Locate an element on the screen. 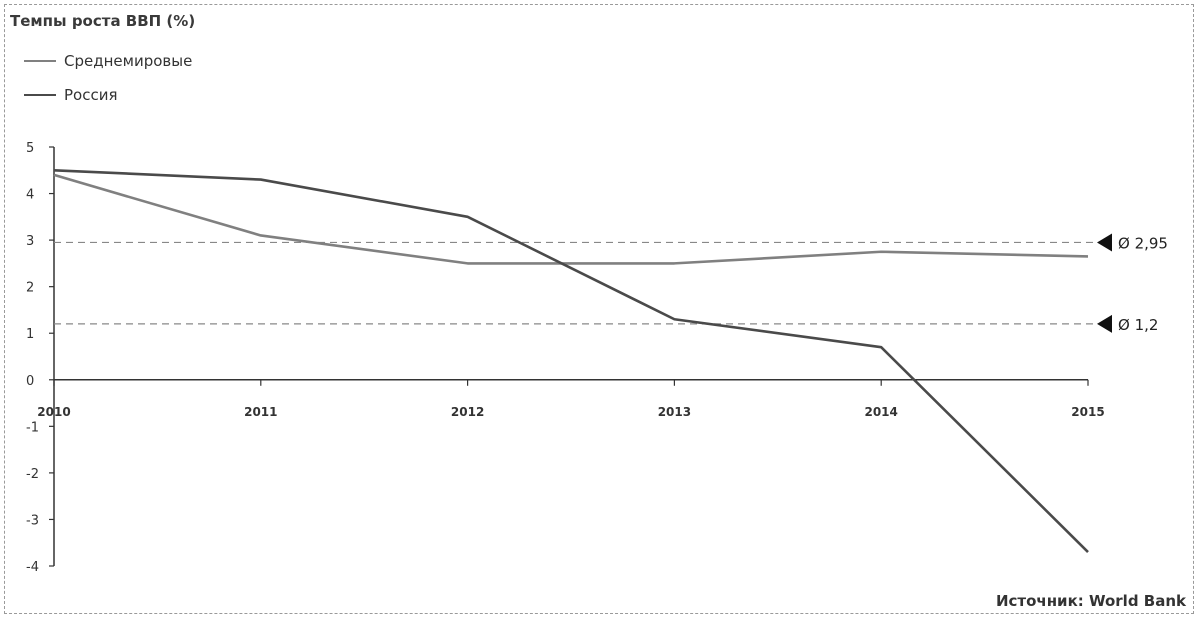  x-tick-label: 2011 is located at coordinates (260, 412).